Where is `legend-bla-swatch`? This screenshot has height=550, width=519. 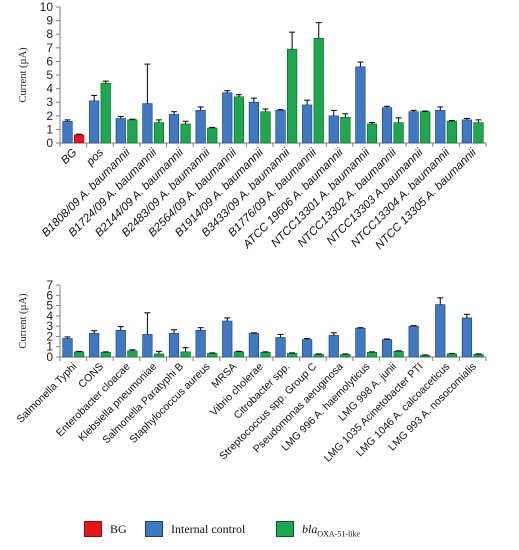 legend-bla-swatch is located at coordinates (285, 529).